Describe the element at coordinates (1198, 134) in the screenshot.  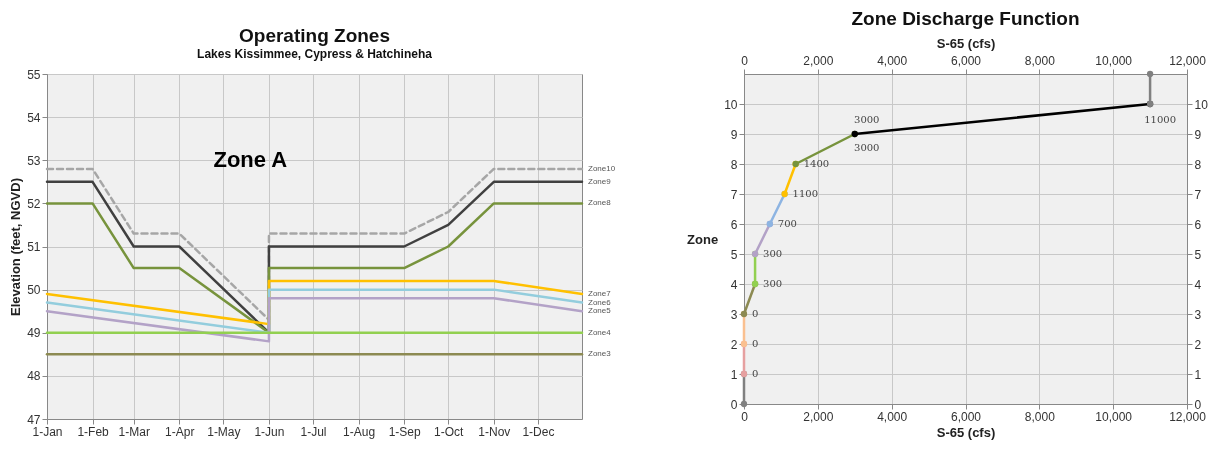
I see `y2-tick-label: 9` at that location.